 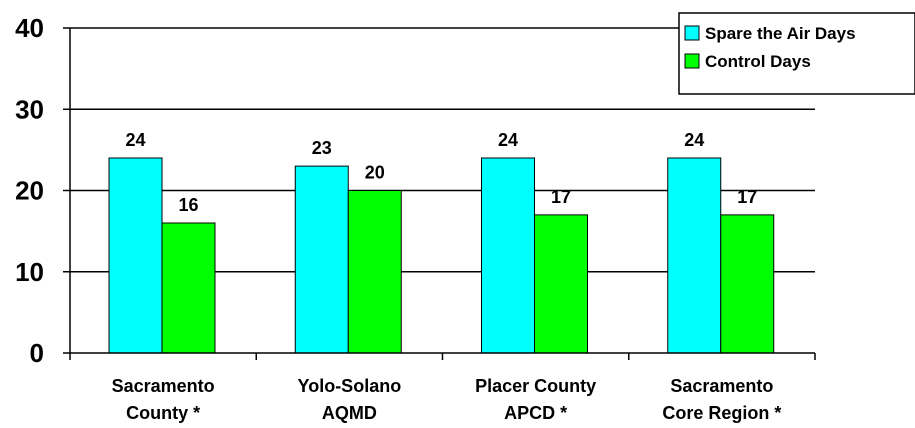 What do you see at coordinates (349, 413) in the screenshot?
I see `x-category-label-1-line-1: AQMD` at bounding box center [349, 413].